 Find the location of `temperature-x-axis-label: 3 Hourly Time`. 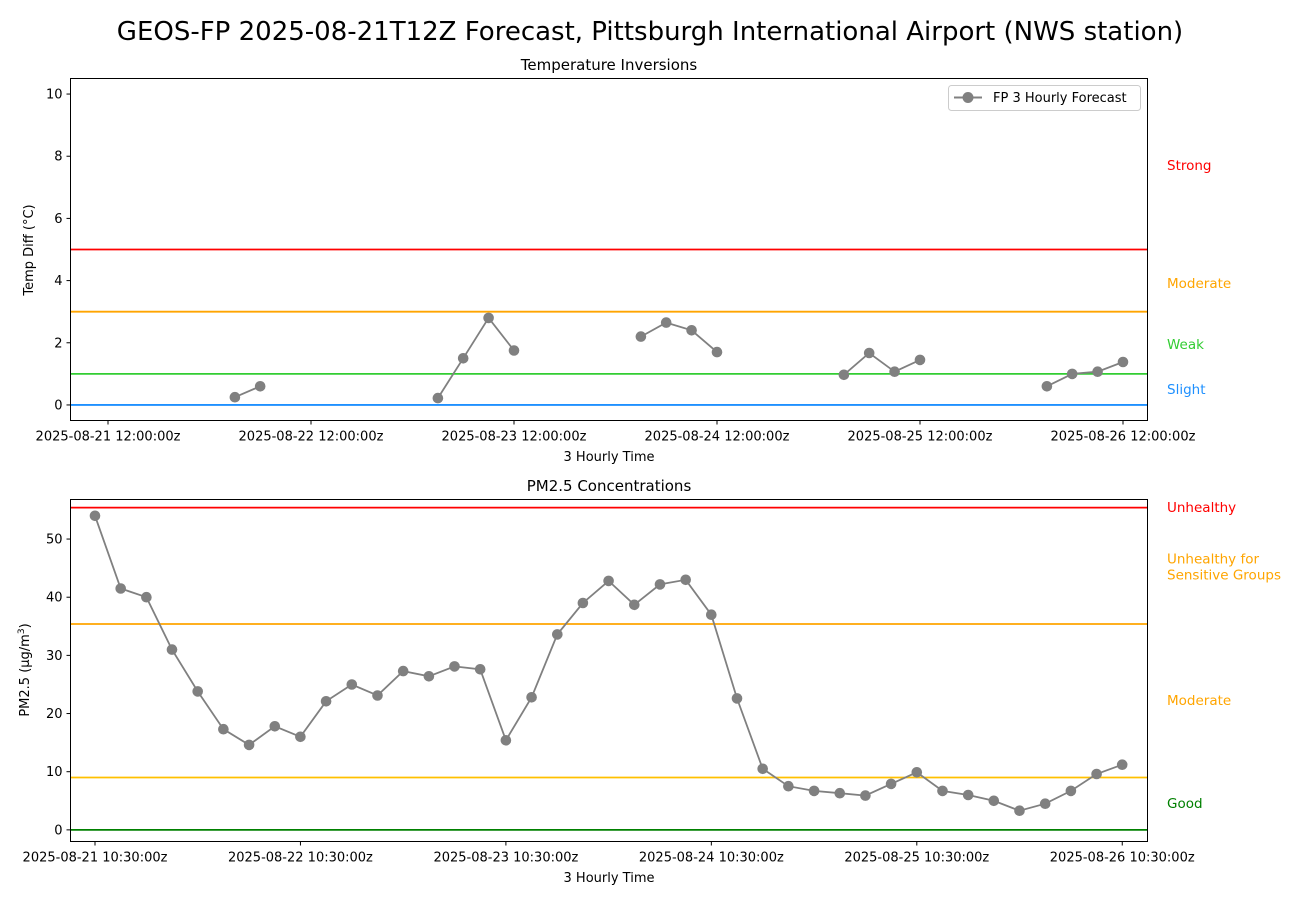

temperature-x-axis-label: 3 Hourly Time is located at coordinates (609, 457).